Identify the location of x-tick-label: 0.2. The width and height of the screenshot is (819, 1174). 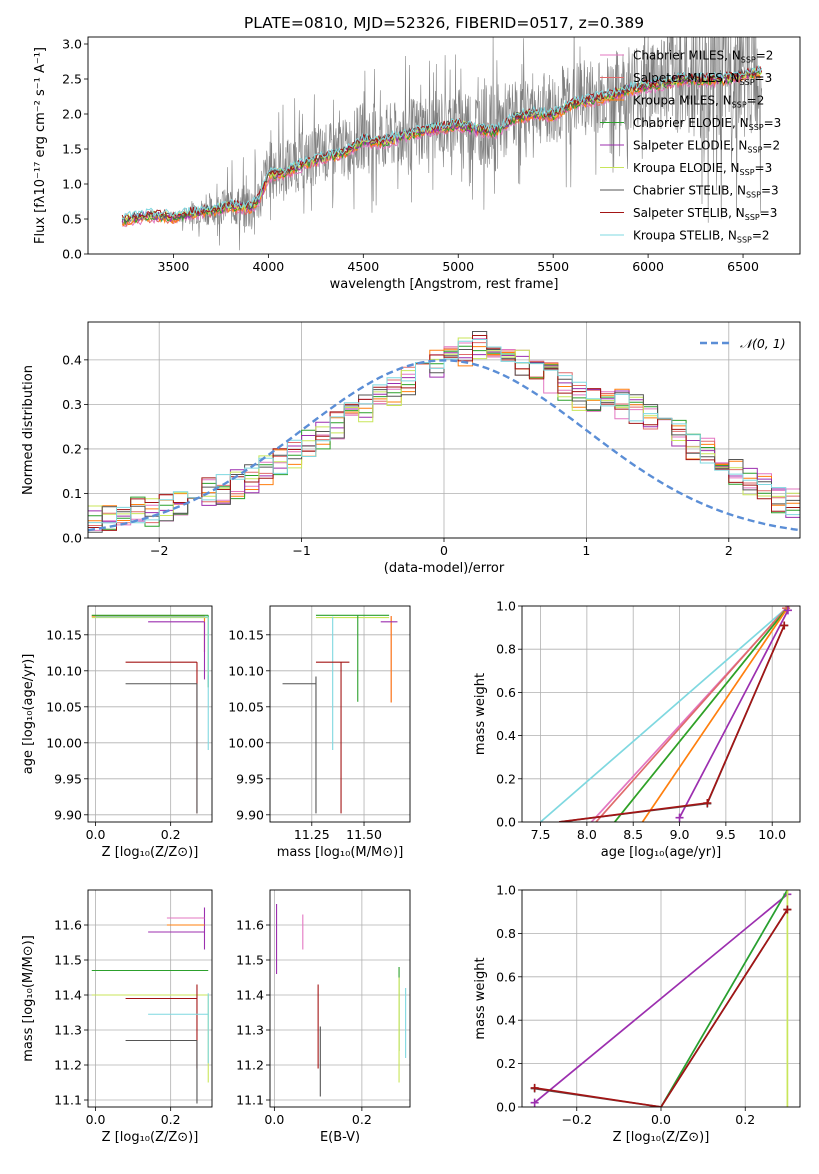
(745, 1119).